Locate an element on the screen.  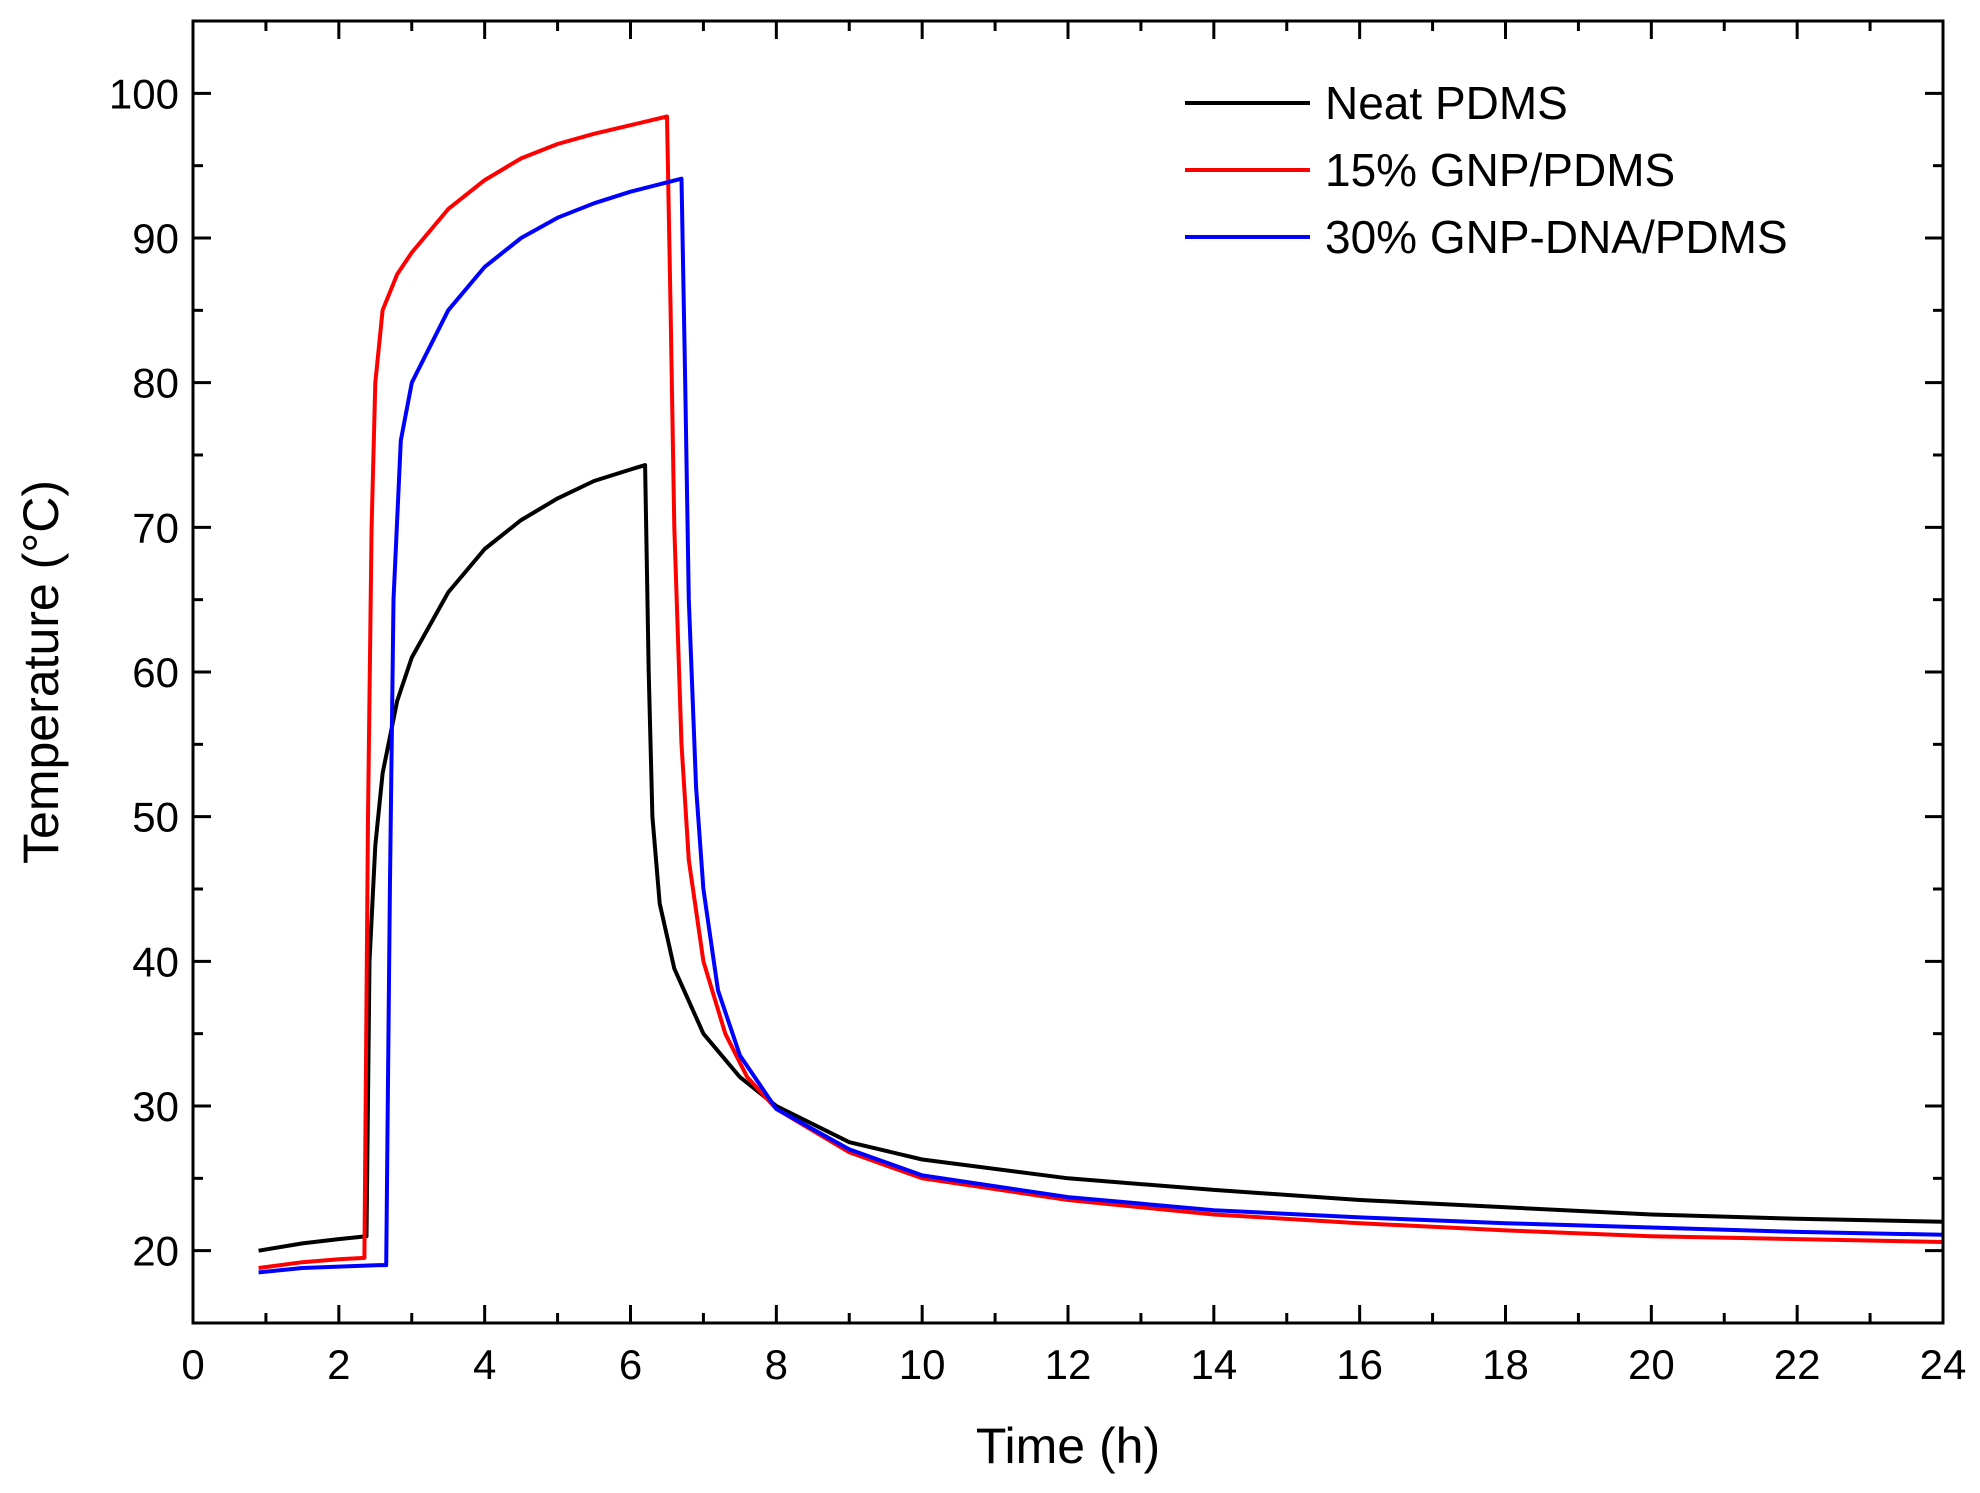
x-tick-label: 0 is located at coordinates (192, 1364).